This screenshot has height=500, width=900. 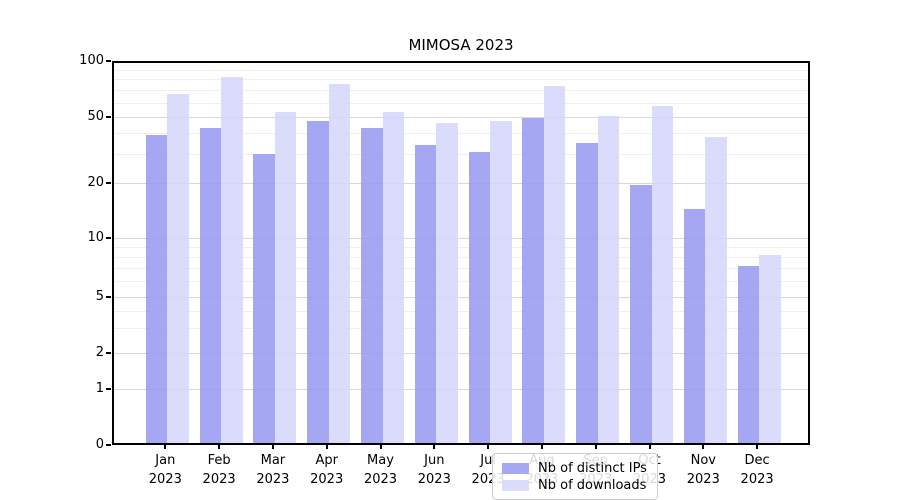 What do you see at coordinates (273, 470) in the screenshot?
I see `x-tick-label-mar: Mar 2023` at bounding box center [273, 470].